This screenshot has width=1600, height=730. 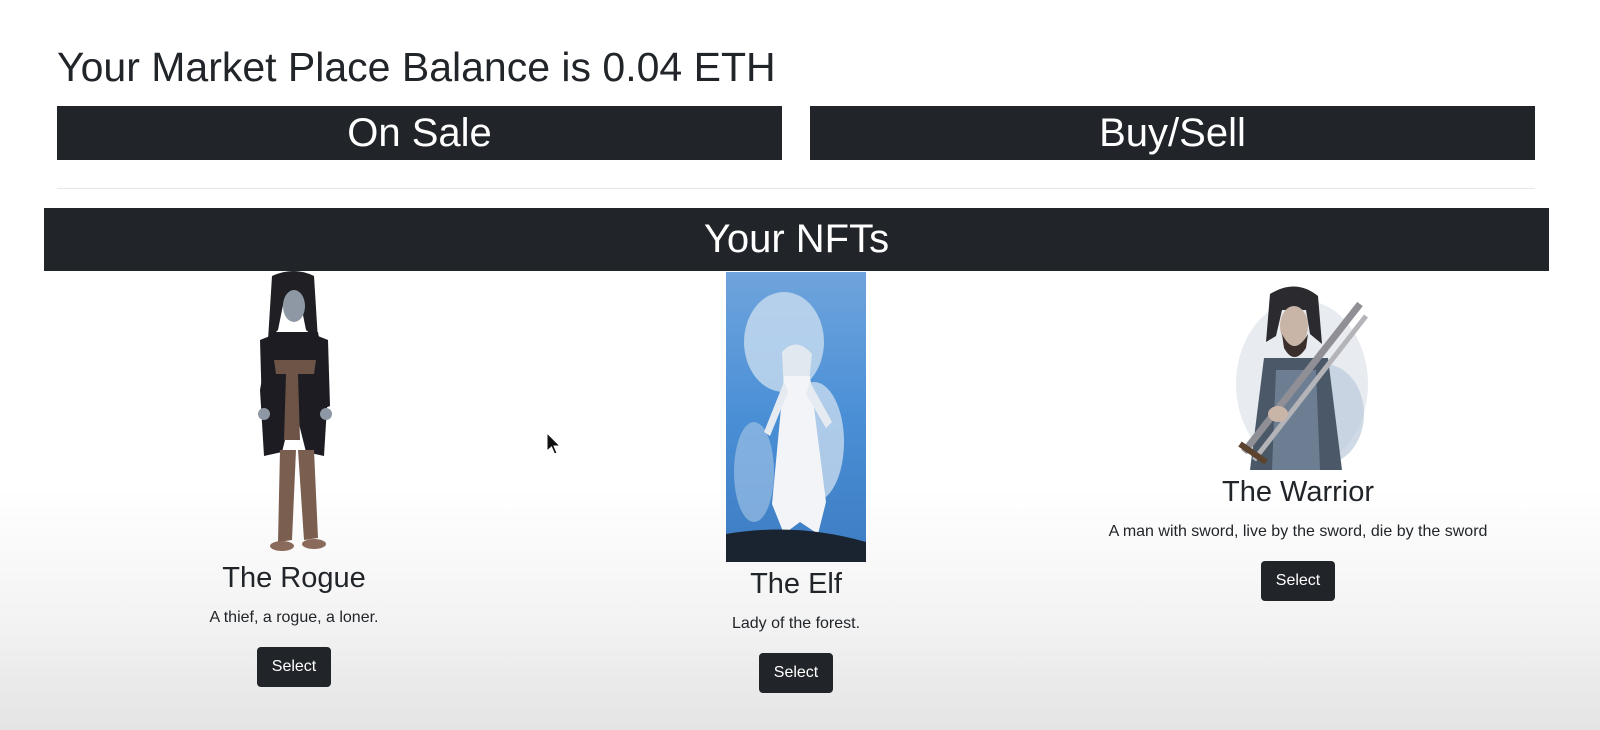 I want to click on warrior-image, so click(x=1302, y=378).